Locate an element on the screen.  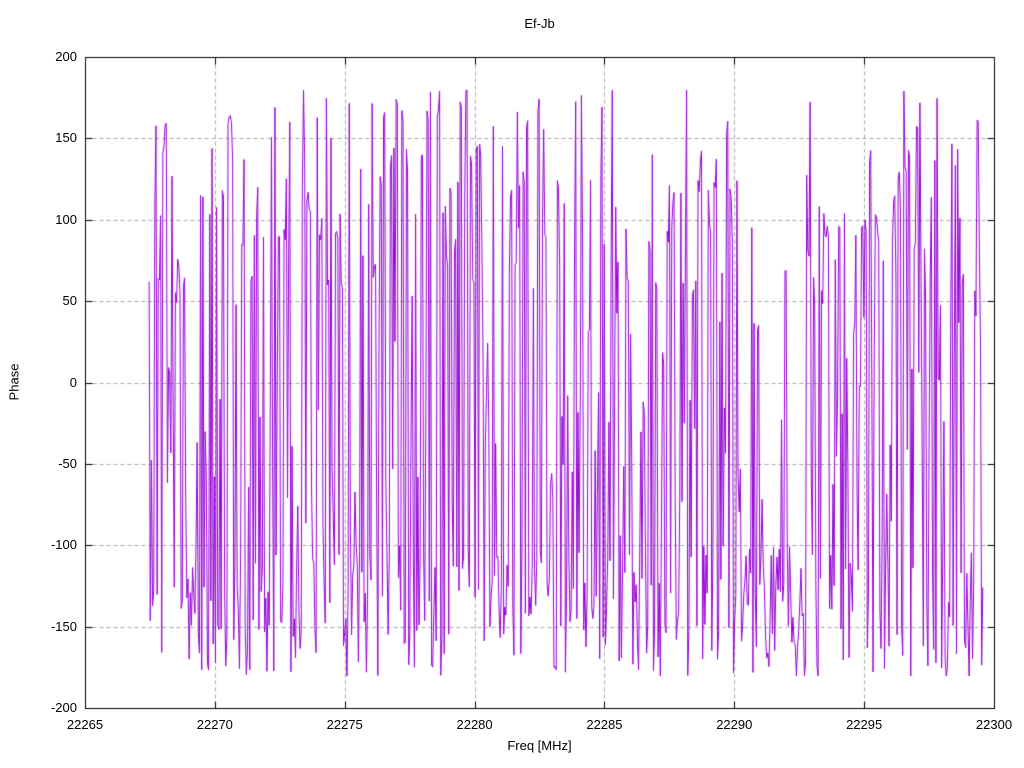
x-tick-label: 22300 is located at coordinates (994, 724).